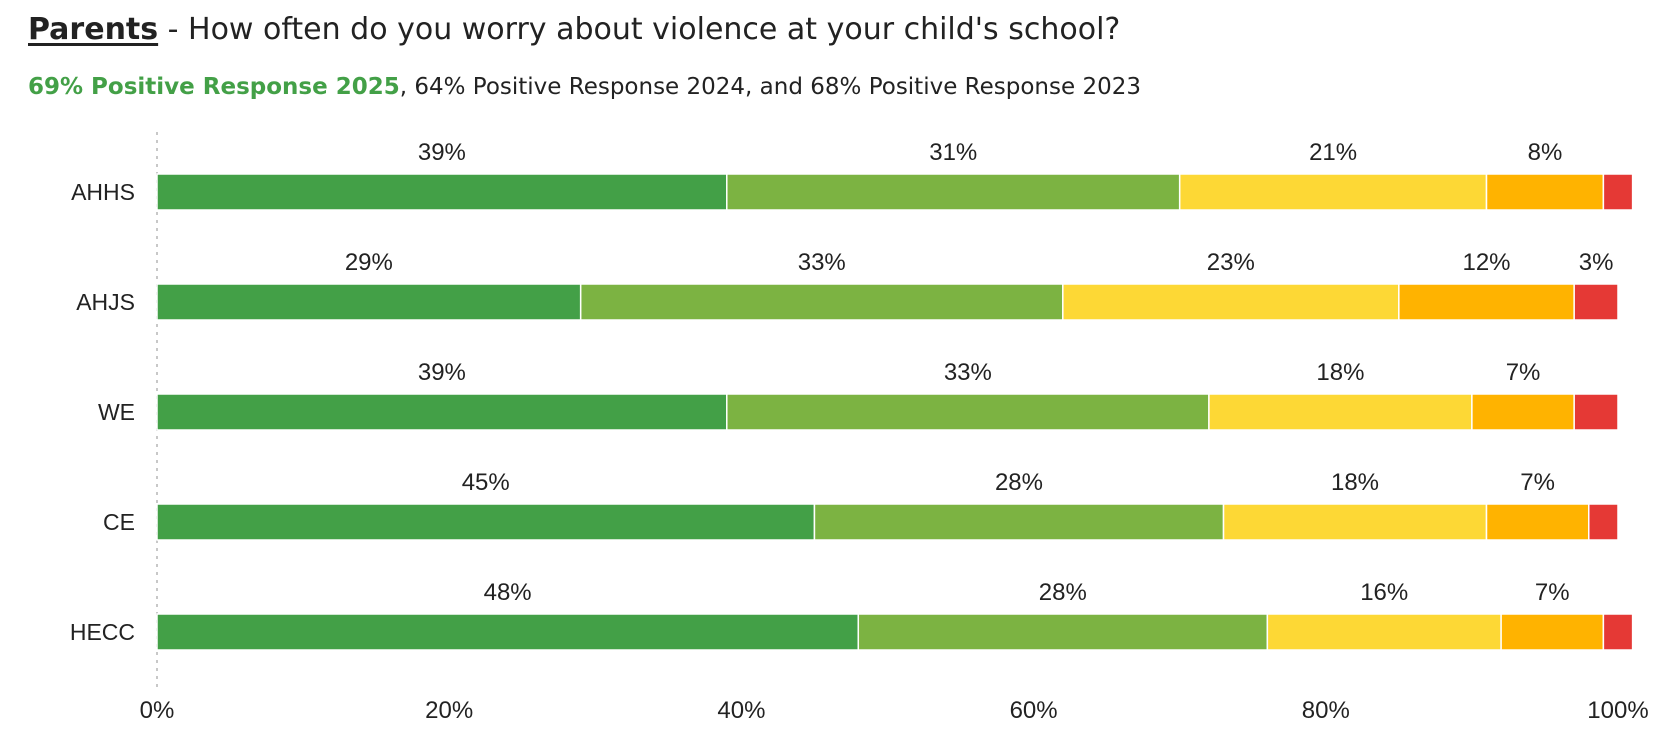  Describe the element at coordinates (93, 29) in the screenshot. I see `title-audience: Parents` at that location.